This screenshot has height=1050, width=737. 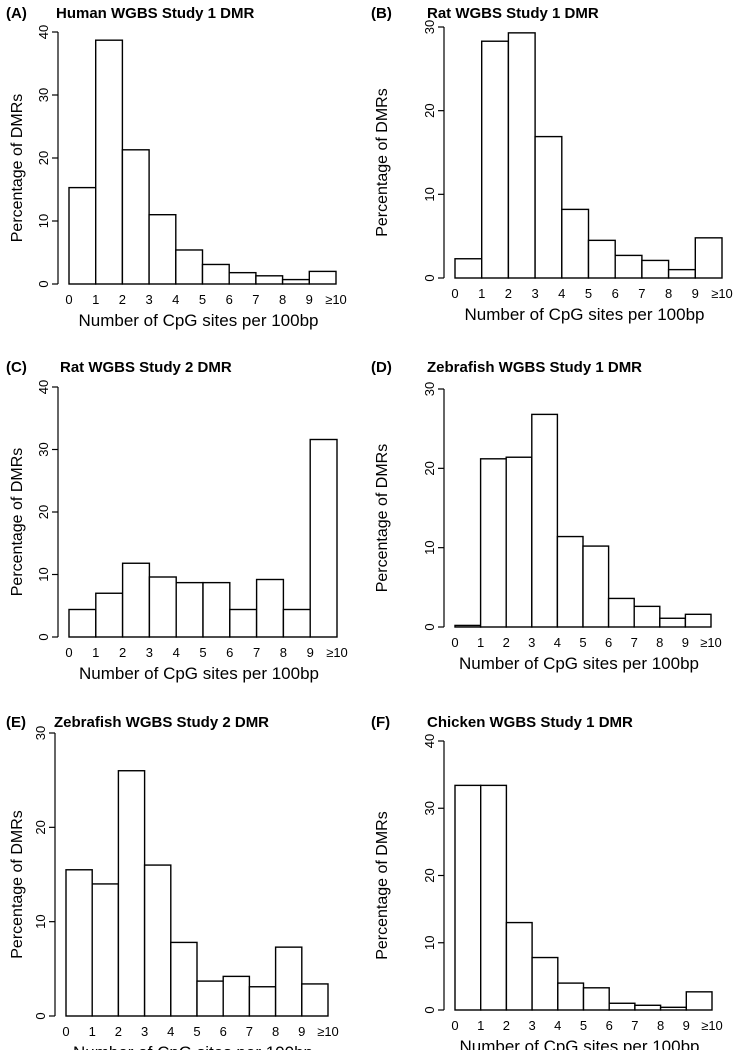 I want to click on panel-label: (E), so click(x=16, y=722).